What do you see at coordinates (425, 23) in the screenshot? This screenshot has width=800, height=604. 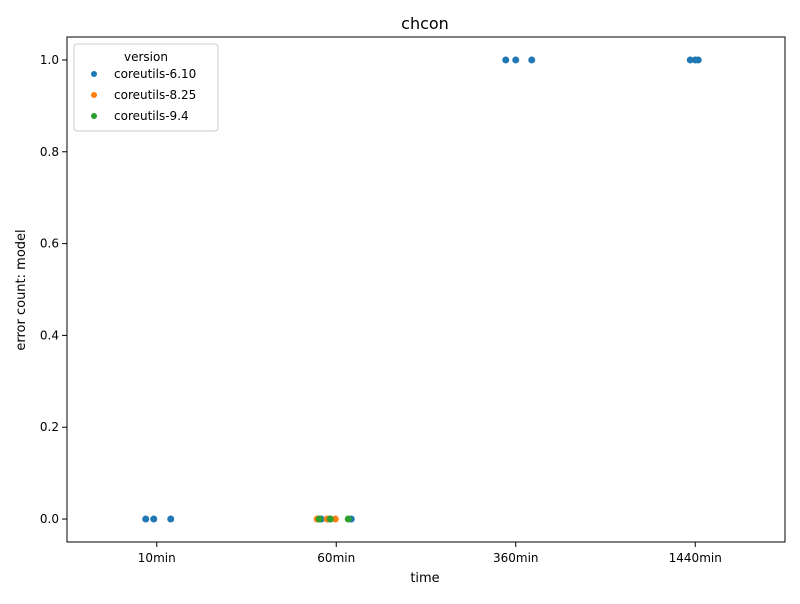 I see `chart-title: chcon` at bounding box center [425, 23].